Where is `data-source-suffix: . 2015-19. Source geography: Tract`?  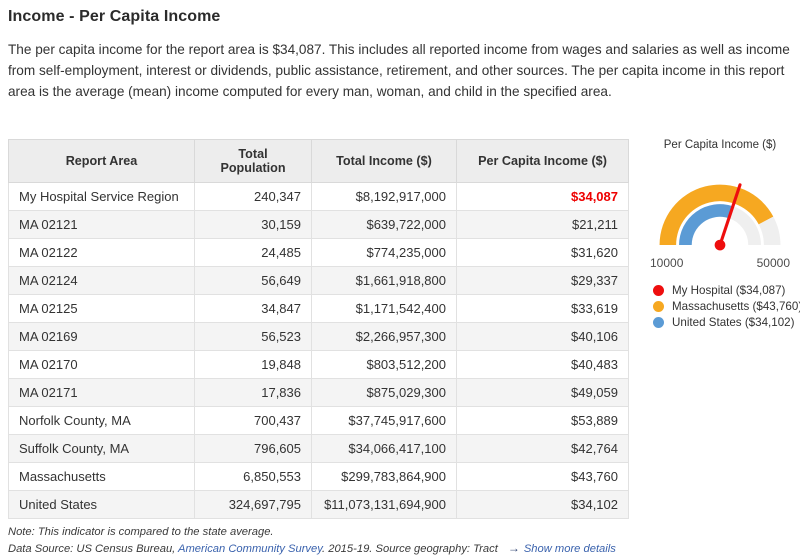
data-source-suffix: . 2015-19. Source geography: Tract is located at coordinates (410, 548).